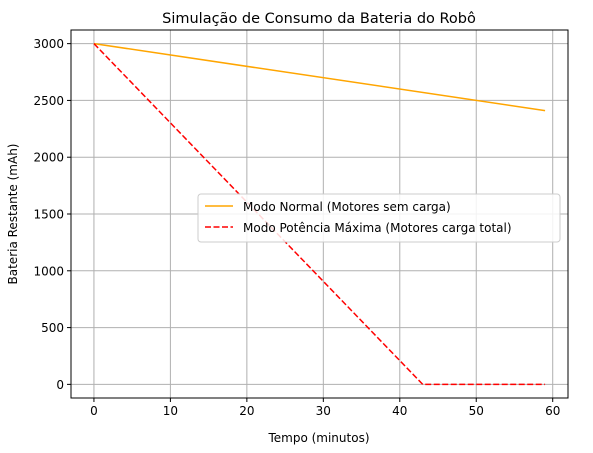 The height and width of the screenshot is (453, 593). What do you see at coordinates (48, 215) in the screenshot?
I see `y-tick-label: 1500` at bounding box center [48, 215].